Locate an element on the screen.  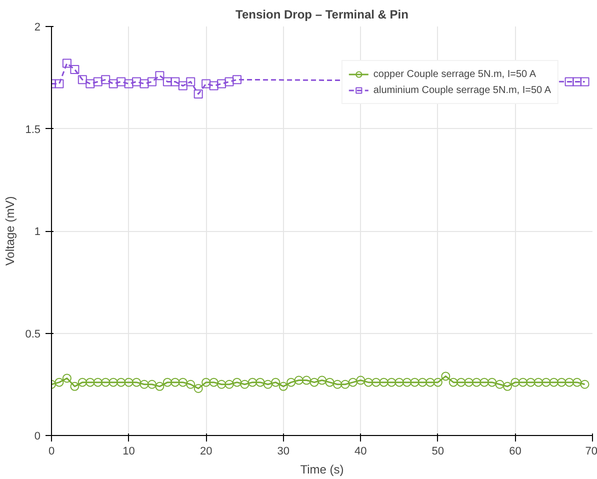
x-tick-label: 0 is located at coordinates (51, 452).